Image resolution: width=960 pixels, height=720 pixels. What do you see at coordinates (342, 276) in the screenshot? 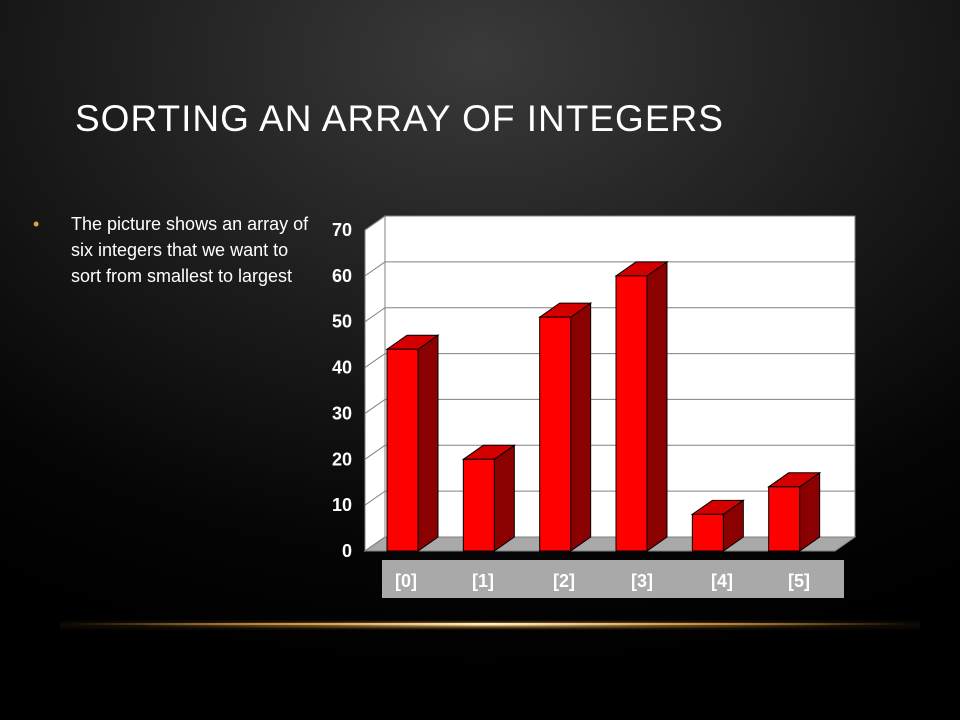
I see `y-tick-label-60: 60` at bounding box center [342, 276].